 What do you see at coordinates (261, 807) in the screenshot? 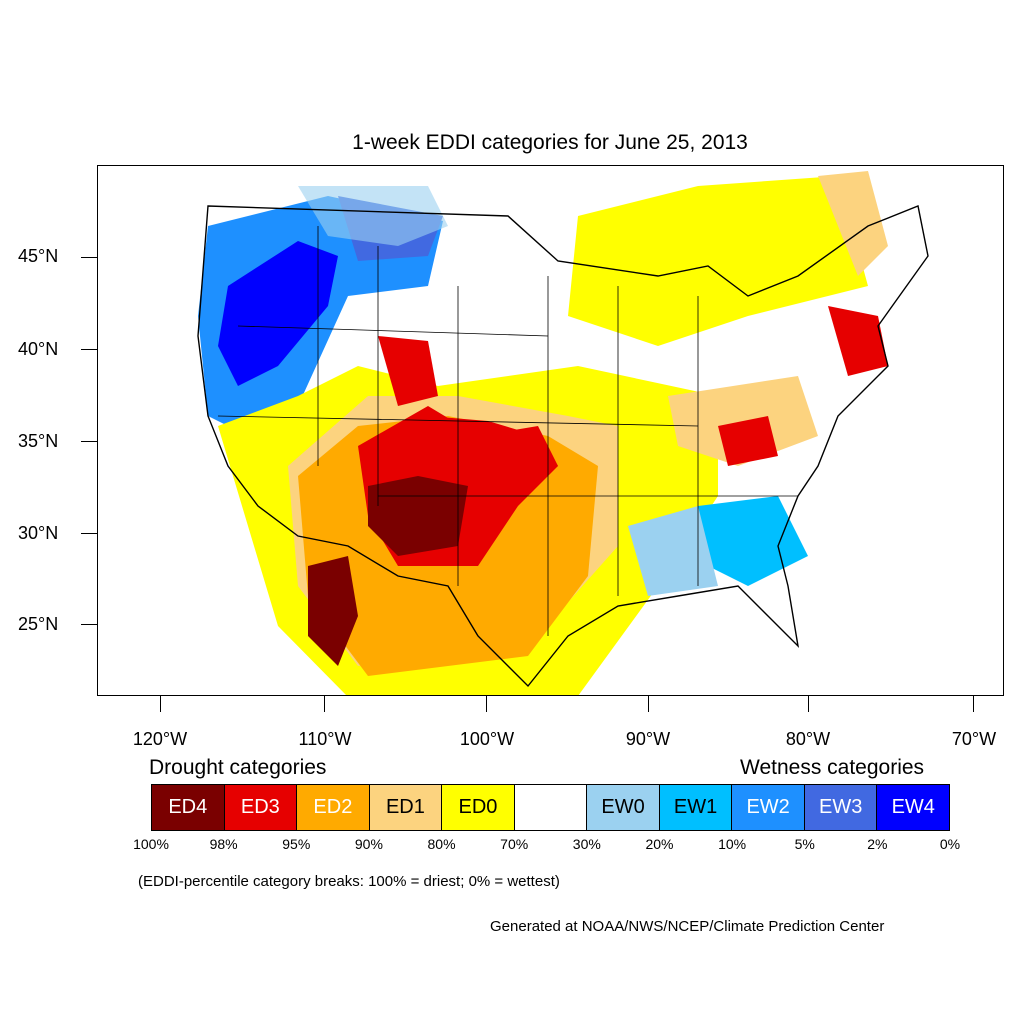
I see `legend-swatch: ED3` at bounding box center [261, 807].